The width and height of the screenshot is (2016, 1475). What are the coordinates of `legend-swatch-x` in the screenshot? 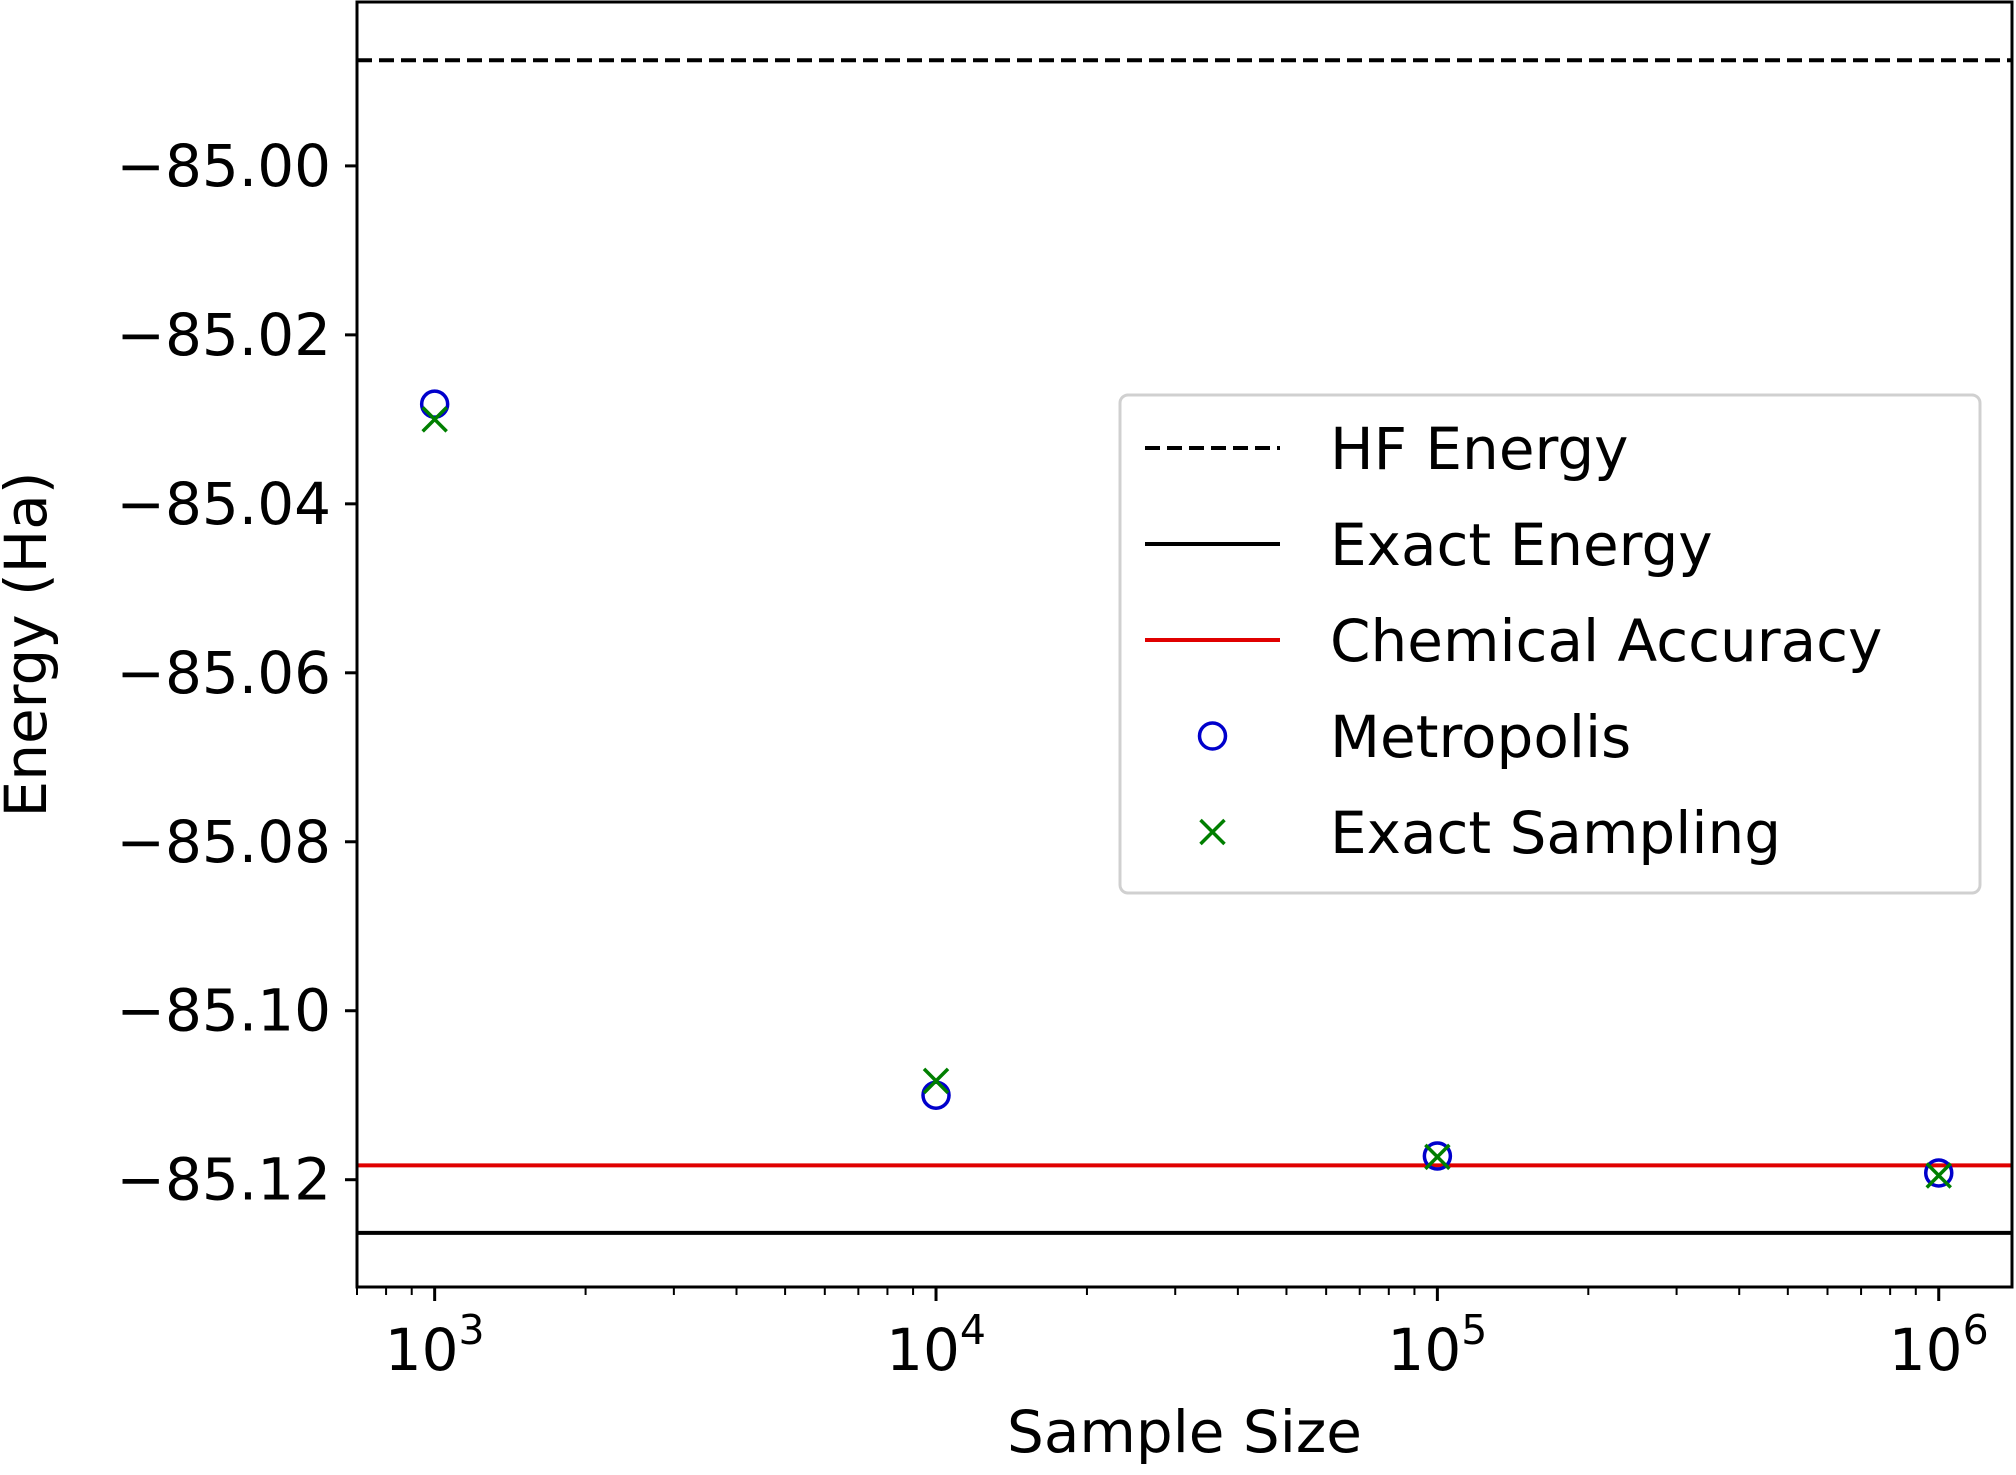 It's located at (1212, 832).